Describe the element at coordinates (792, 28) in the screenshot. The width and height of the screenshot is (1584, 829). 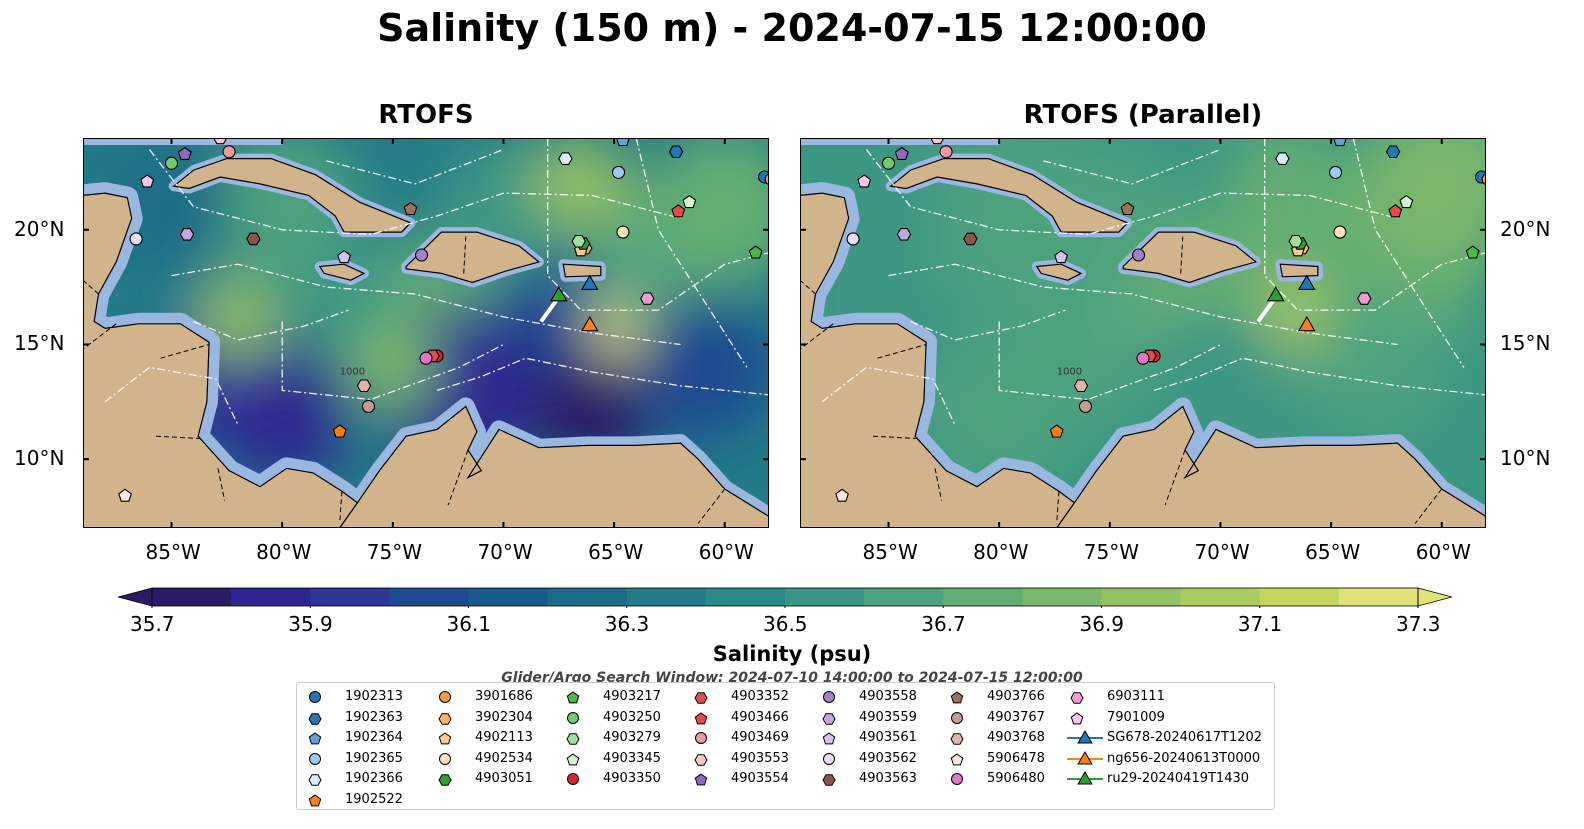
I see `figure-title: Salinity (150 m) - 2024-07-15 12:00:00` at that location.